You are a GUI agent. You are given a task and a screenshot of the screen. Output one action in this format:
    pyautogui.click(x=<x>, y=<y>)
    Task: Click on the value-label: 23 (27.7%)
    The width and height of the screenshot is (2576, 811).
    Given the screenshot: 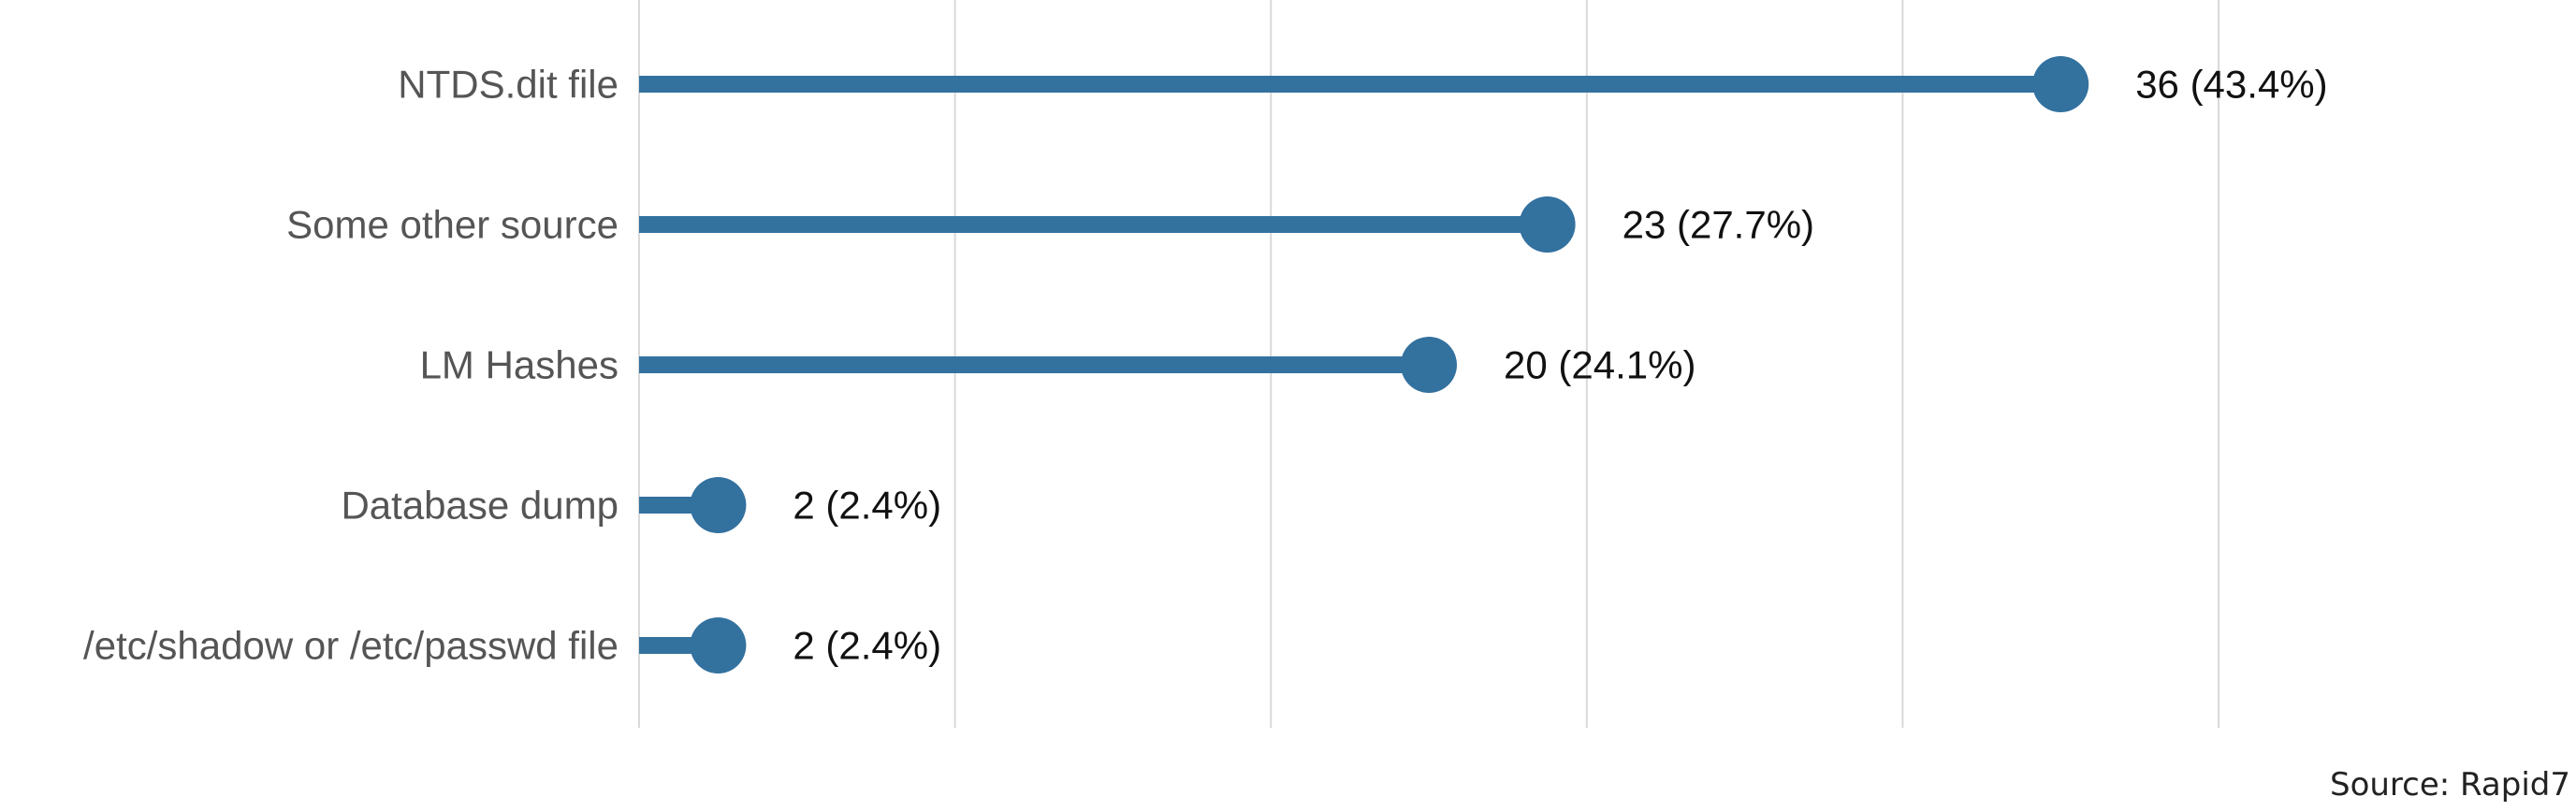 What is the action you would take?
    pyautogui.click(x=1718, y=225)
    